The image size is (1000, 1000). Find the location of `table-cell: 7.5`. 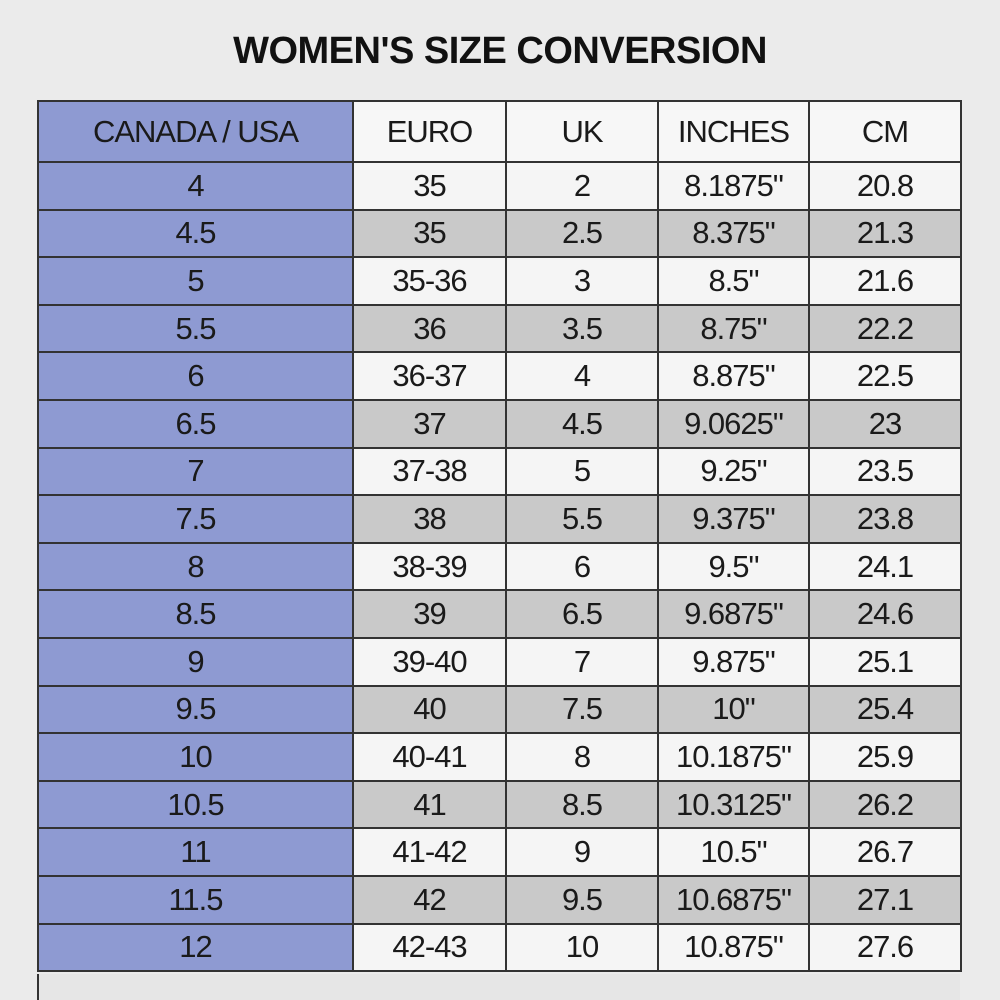

table-cell: 7.5 is located at coordinates (582, 709).